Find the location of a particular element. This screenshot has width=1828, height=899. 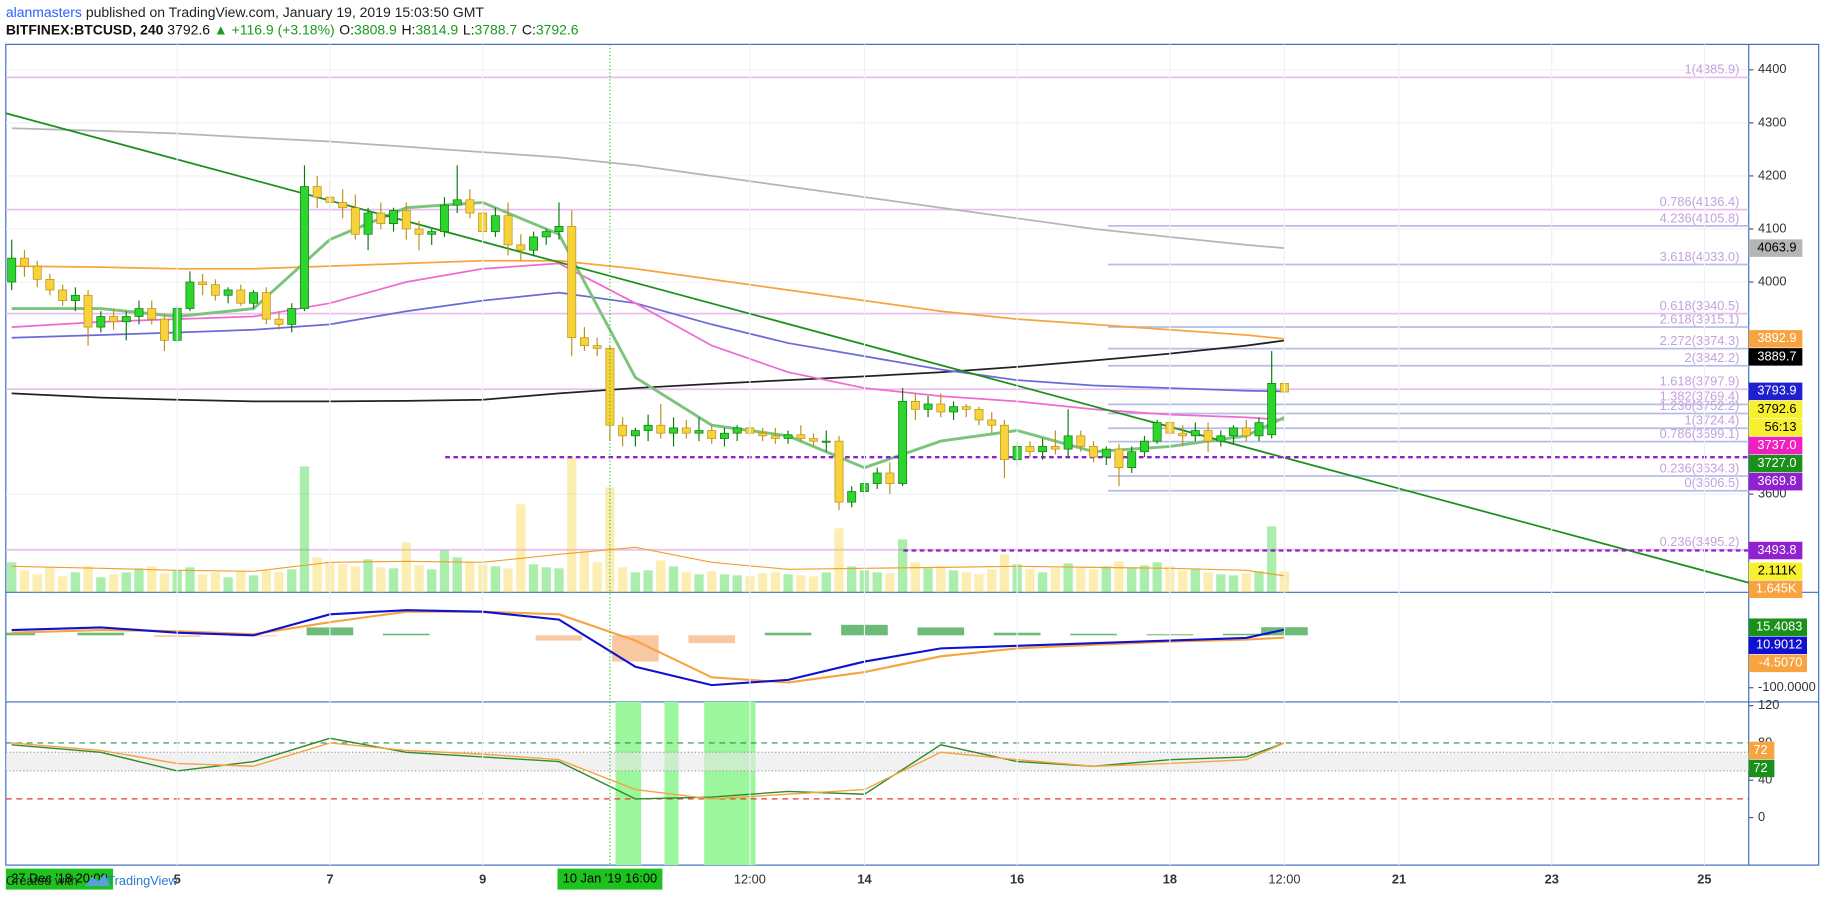

x-tick-label: 12:00 is located at coordinates (1284, 879).